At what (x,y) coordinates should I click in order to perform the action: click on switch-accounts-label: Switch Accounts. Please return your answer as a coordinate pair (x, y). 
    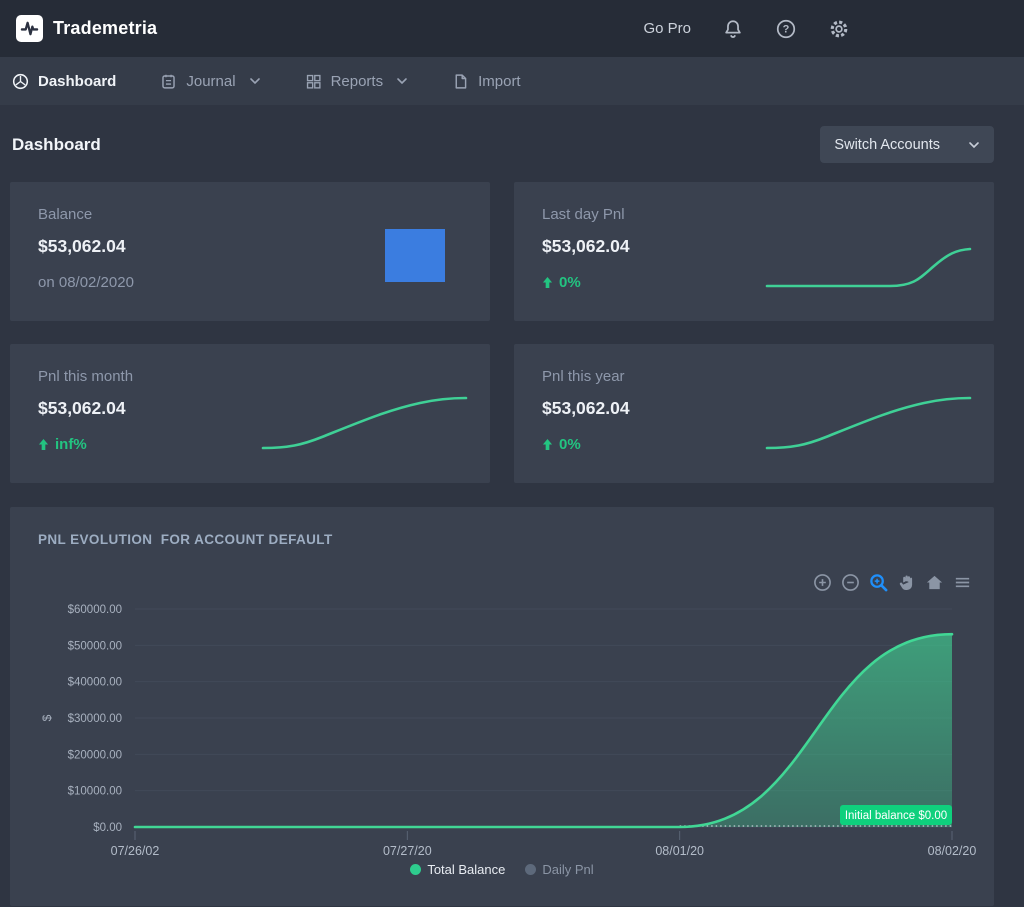
    Looking at the image, I should click on (887, 144).